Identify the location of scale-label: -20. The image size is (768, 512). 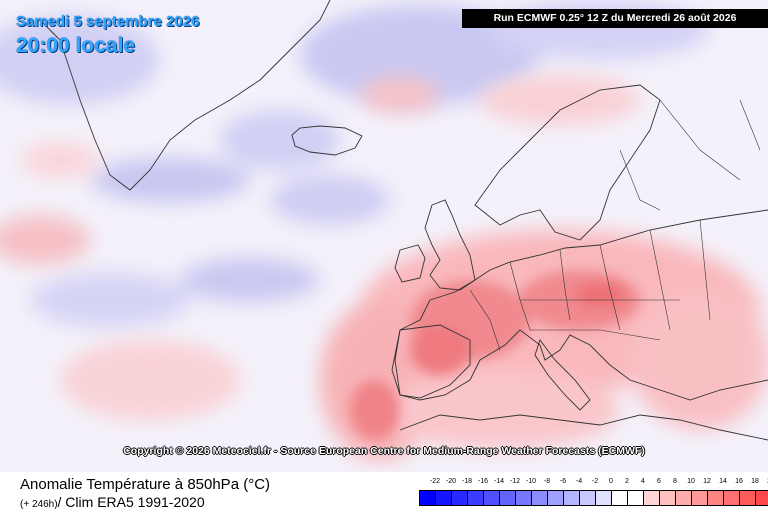
(451, 481).